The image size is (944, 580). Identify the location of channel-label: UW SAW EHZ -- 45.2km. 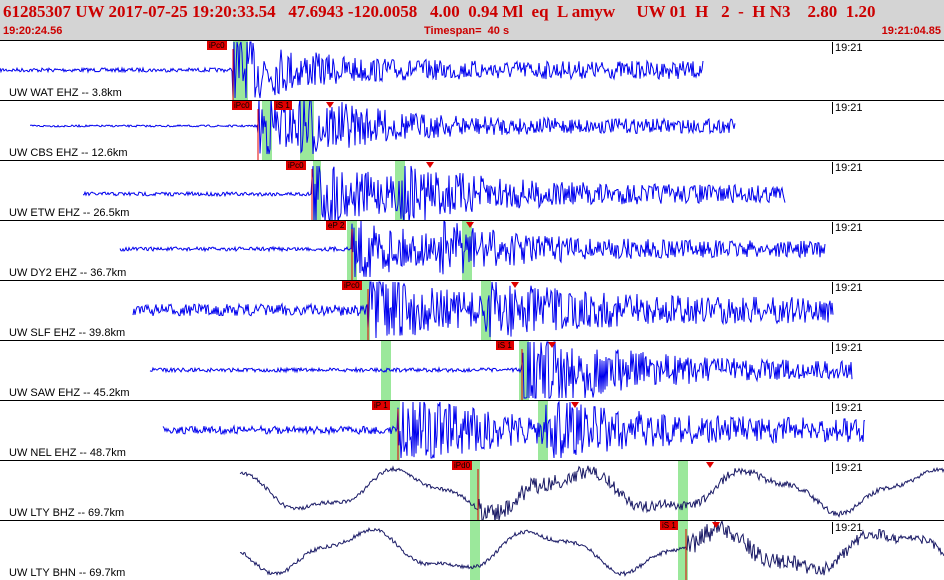
(69, 393).